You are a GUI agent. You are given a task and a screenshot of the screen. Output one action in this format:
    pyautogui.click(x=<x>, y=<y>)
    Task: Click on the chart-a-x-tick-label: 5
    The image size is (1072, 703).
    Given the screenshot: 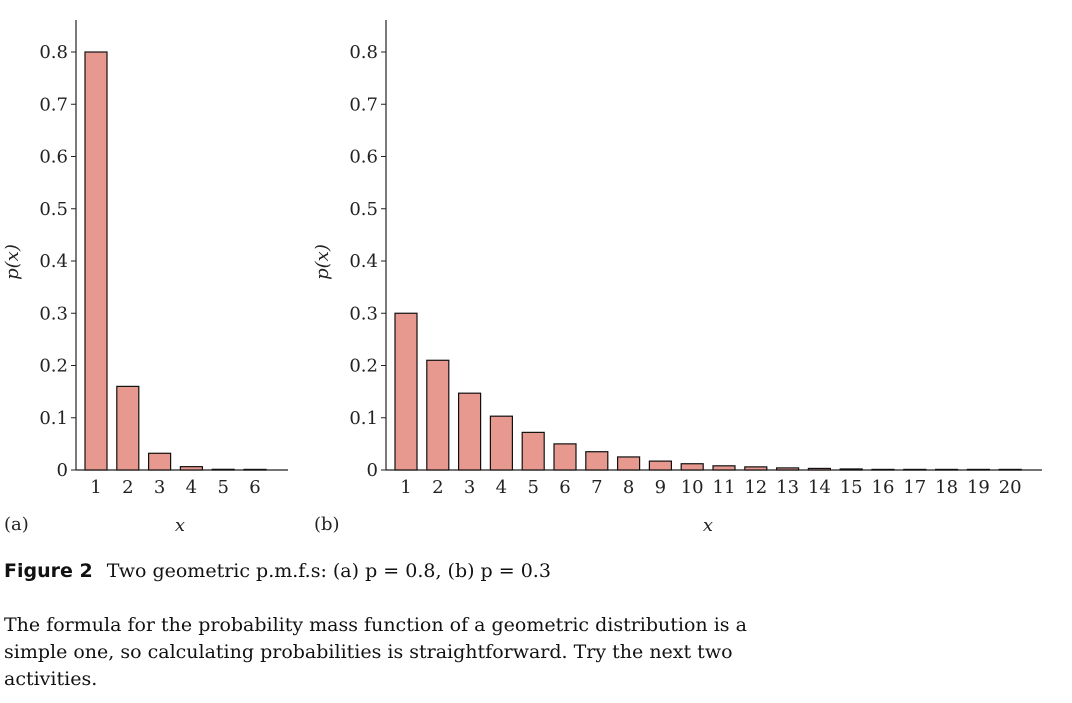 What is the action you would take?
    pyautogui.click(x=222, y=487)
    